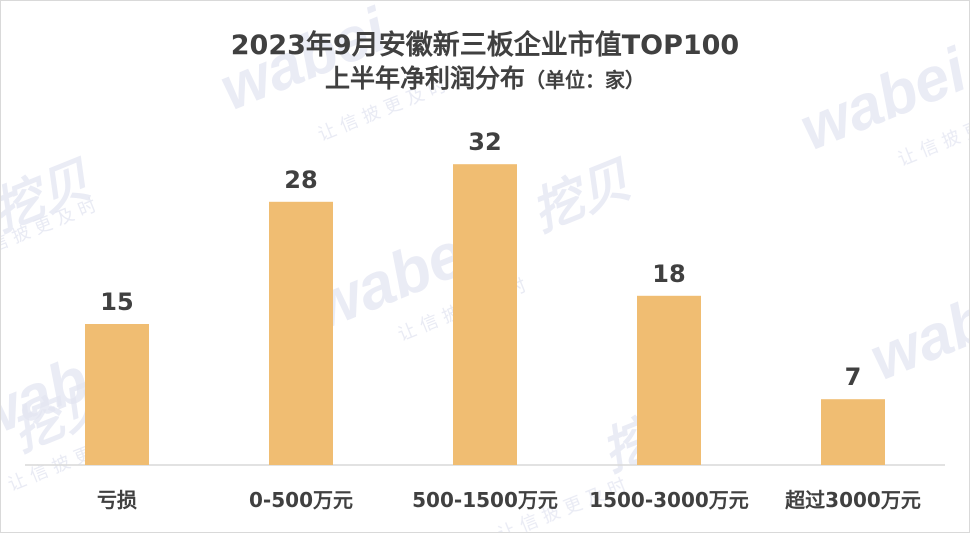 Image resolution: width=970 pixels, height=533 pixels. What do you see at coordinates (116, 302) in the screenshot?
I see `data-label-0: 15` at bounding box center [116, 302].